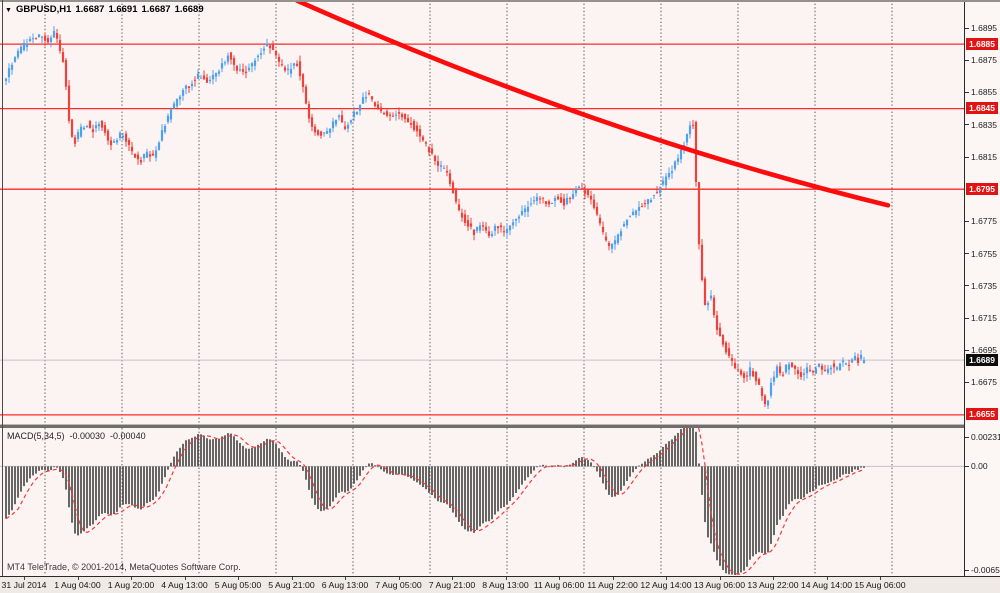  What do you see at coordinates (8, 10) in the screenshot?
I see `symbol-dropdown-icon: ▼` at bounding box center [8, 10].